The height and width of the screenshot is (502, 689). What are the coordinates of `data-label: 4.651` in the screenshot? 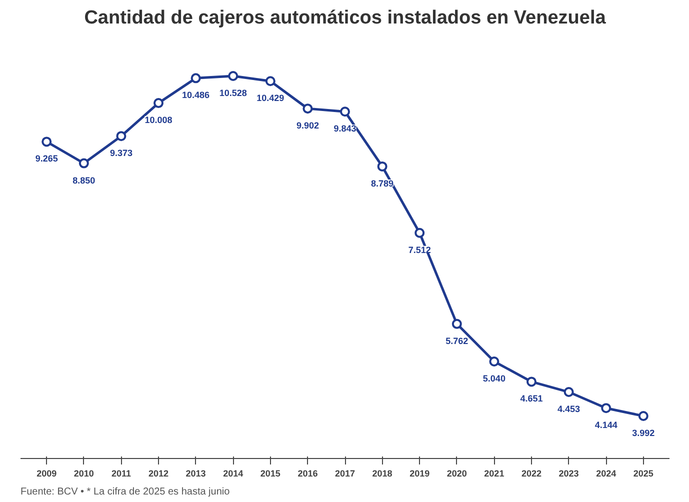 It's located at (531, 399).